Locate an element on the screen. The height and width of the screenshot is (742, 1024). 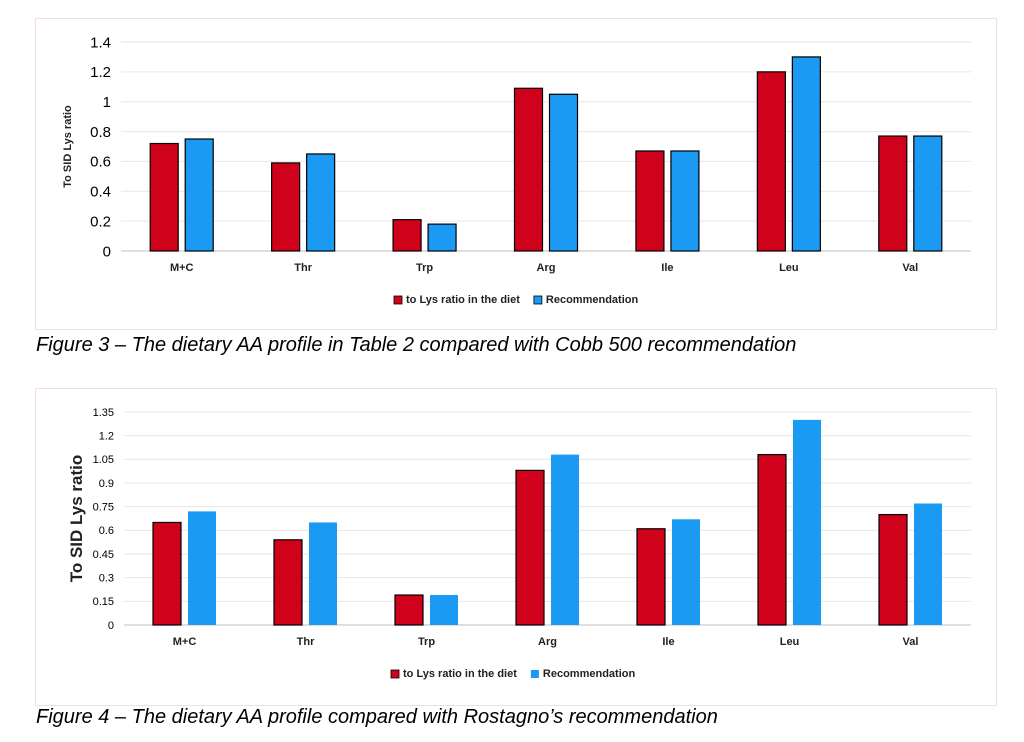
figure-4-legend-swatch-recommendation is located at coordinates (534, 674).